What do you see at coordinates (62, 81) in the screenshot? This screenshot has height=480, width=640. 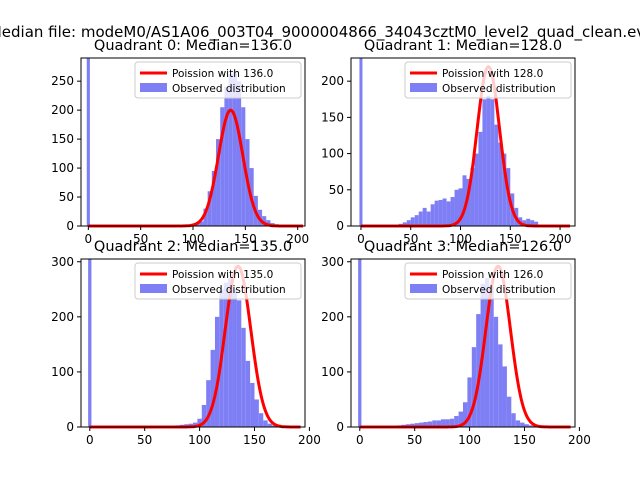 I see `y-tick-label: 250` at bounding box center [62, 81].